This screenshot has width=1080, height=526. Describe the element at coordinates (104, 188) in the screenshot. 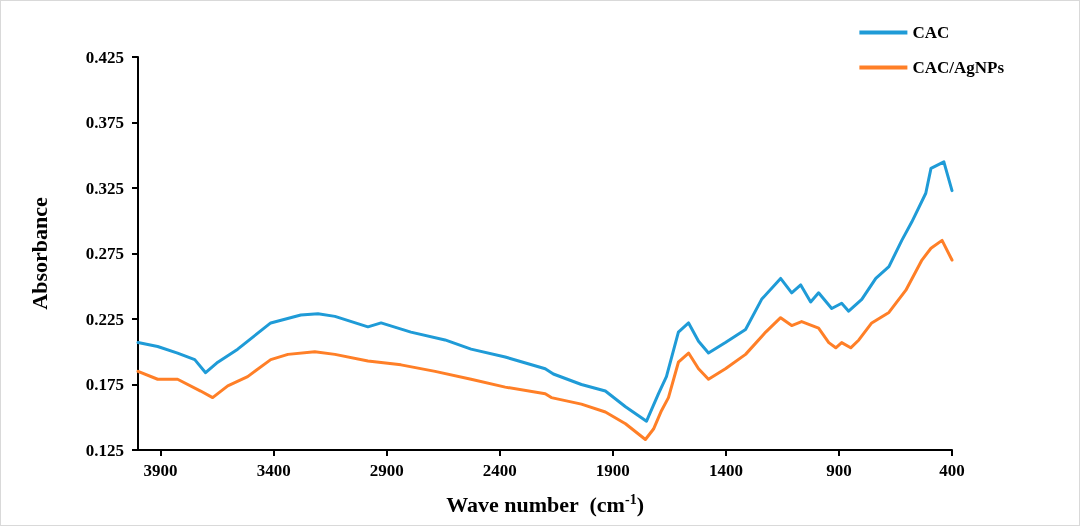

I see `y-tick-label: 0.325` at that location.